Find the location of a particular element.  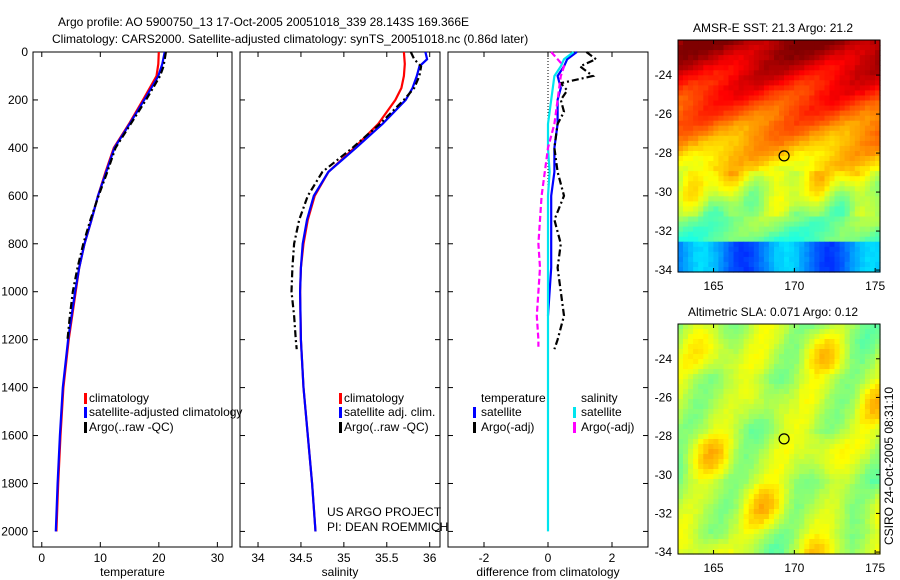

legend-swatch is located at coordinates (340, 398).